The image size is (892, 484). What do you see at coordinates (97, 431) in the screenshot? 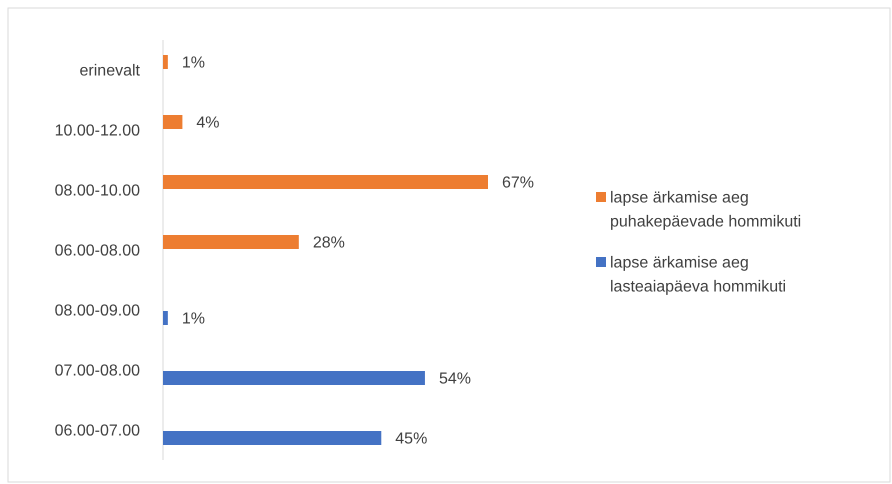
I see `y-tick-label: 06.00-07.00` at bounding box center [97, 431].